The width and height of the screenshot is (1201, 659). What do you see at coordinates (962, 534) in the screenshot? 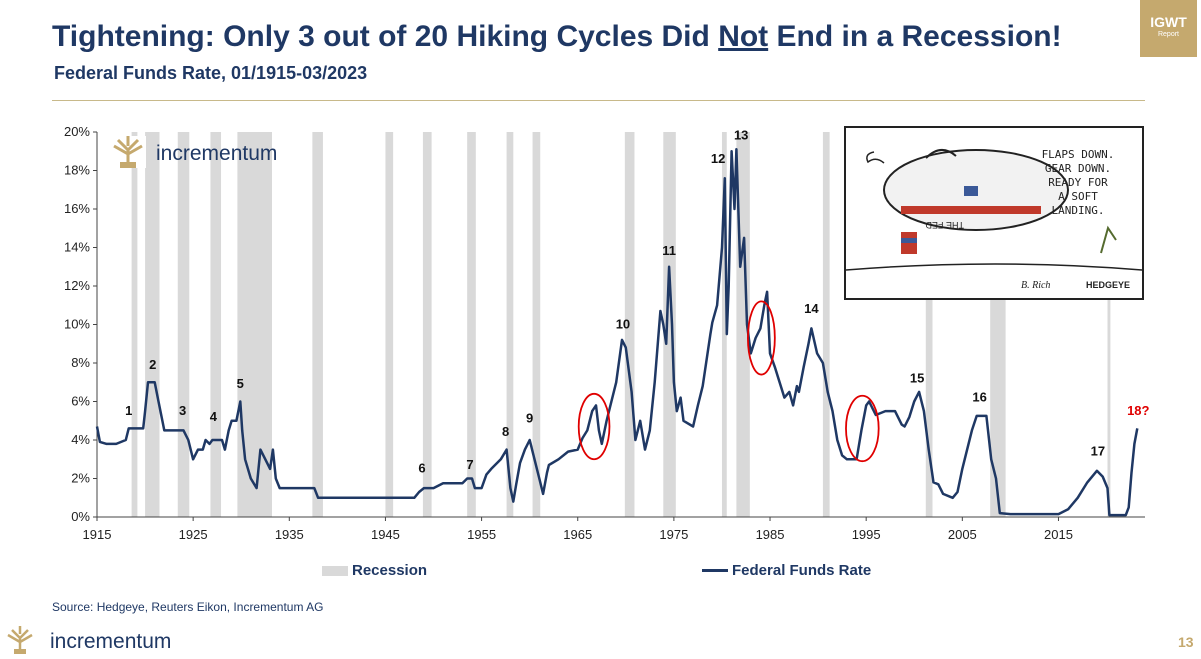
I see `x-tick-label: 2005` at bounding box center [962, 534].